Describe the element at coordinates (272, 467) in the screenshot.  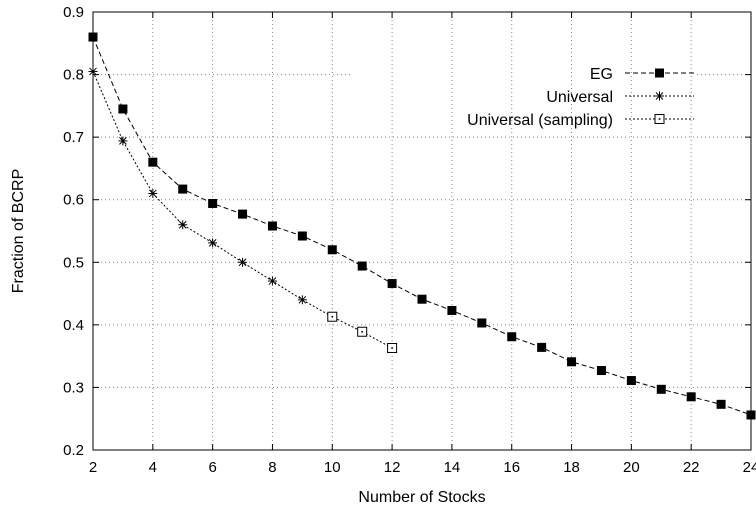
I see `x-tick-label: 8` at that location.